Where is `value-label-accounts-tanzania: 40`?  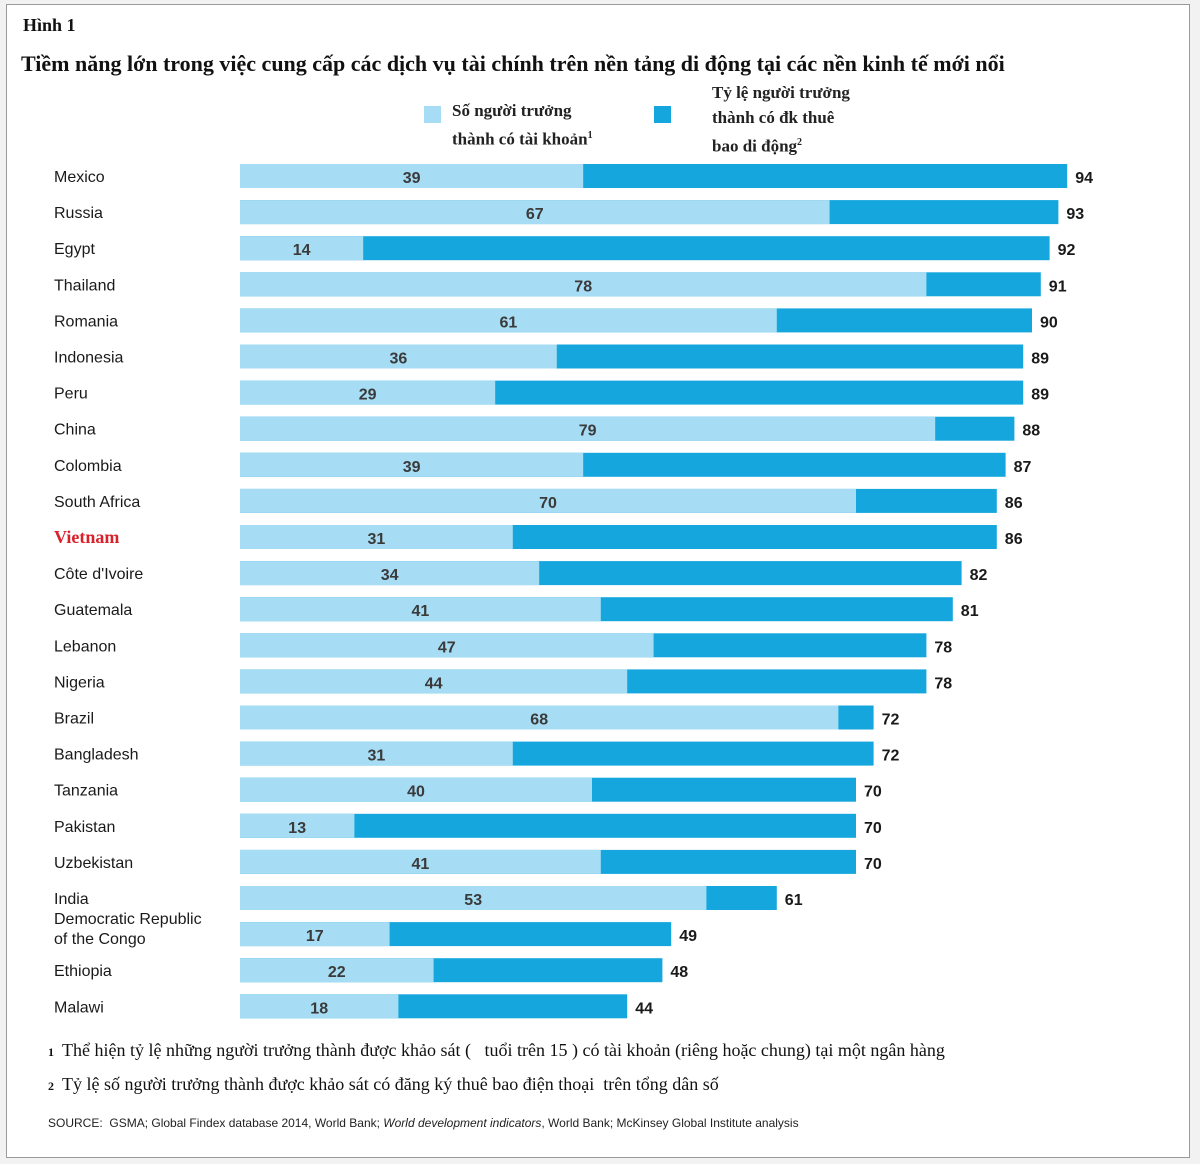 value-label-accounts-tanzania: 40 is located at coordinates (416, 792).